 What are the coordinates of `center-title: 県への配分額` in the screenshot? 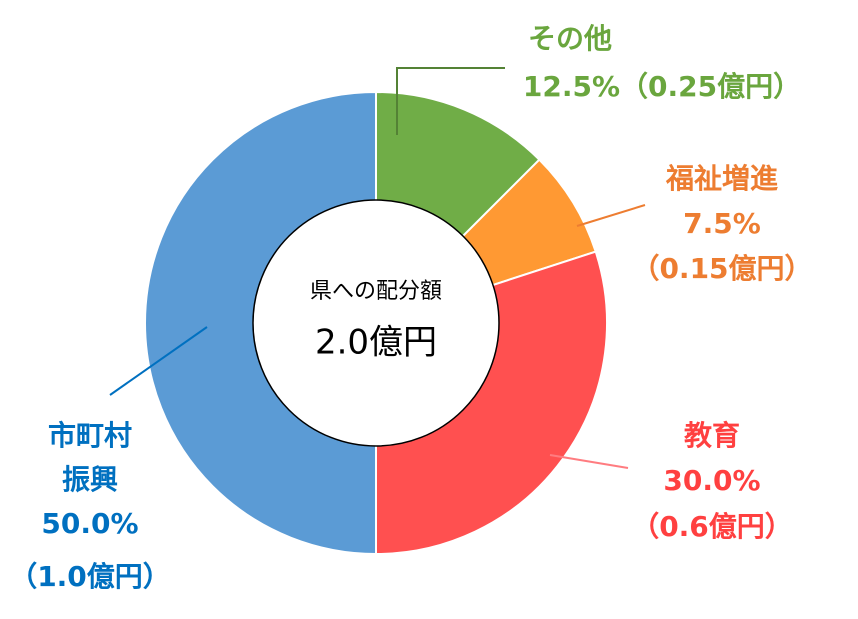 It's located at (376, 291).